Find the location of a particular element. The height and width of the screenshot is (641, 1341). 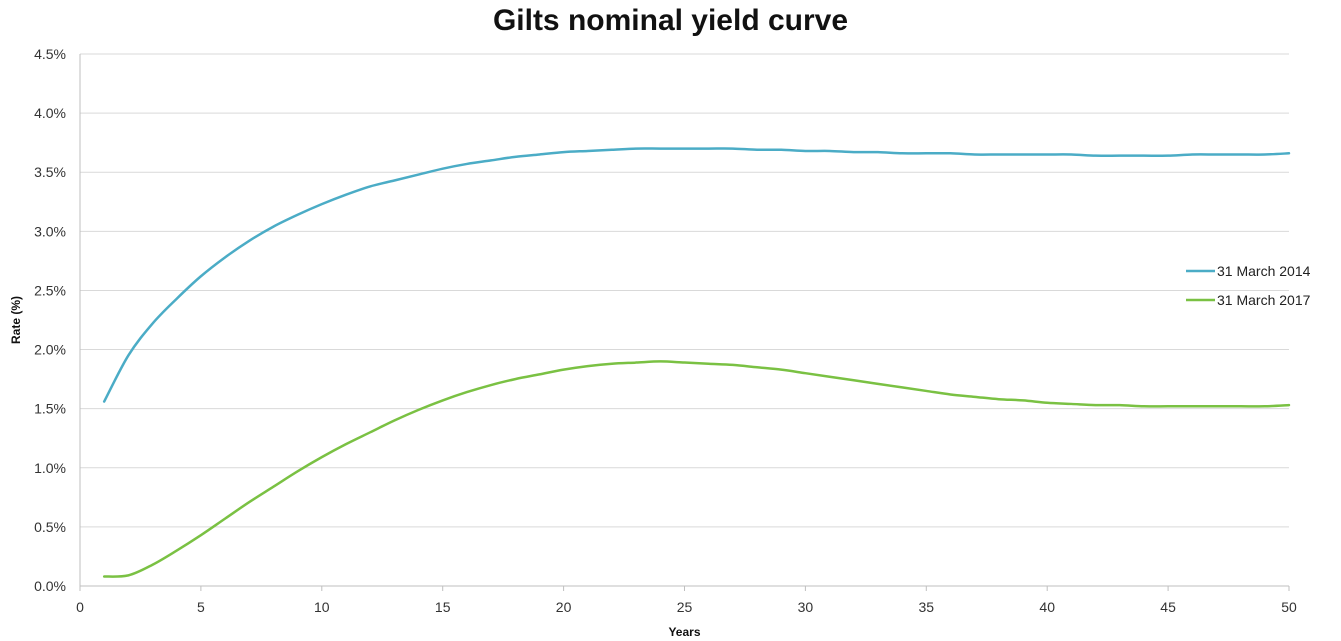

y-tick-label: 2.0% is located at coordinates (50, 350).